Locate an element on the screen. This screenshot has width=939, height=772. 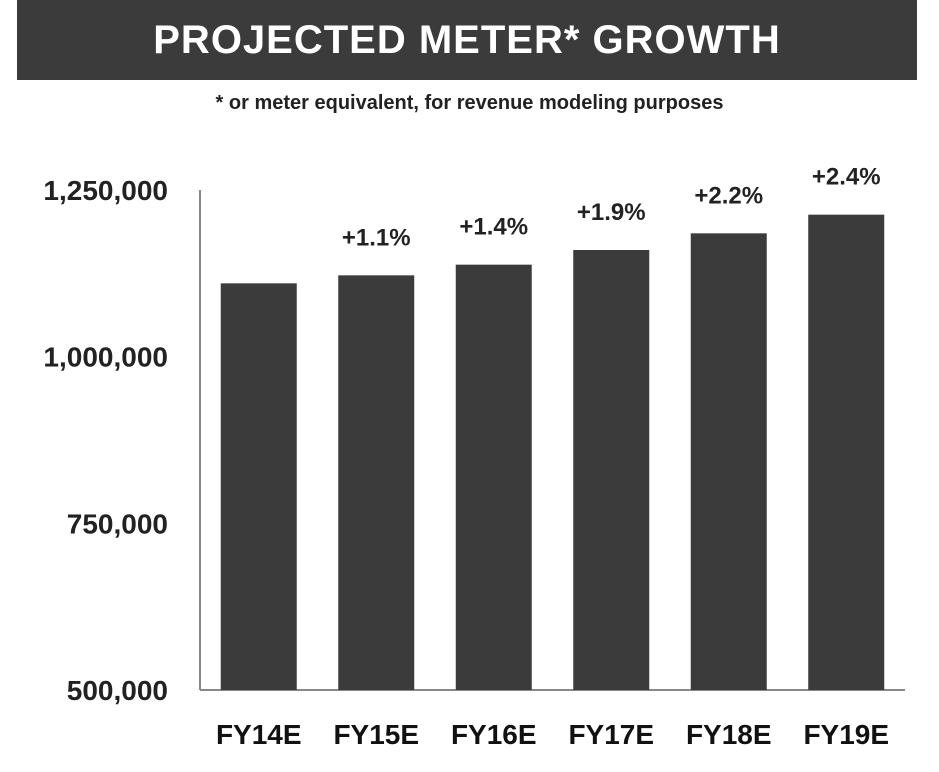
data-label: +1.4% is located at coordinates (493, 227).